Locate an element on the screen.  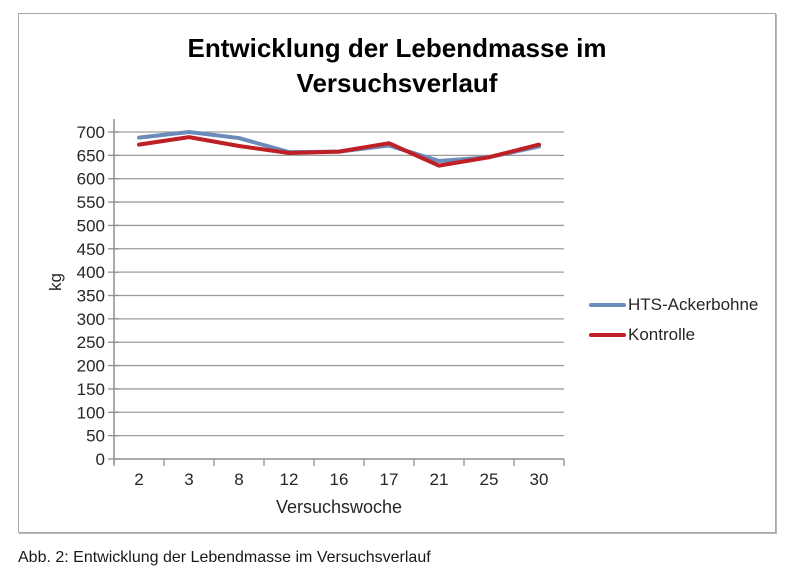
legend-item-kontrolle: Kontrolle is located at coordinates (673, 335).